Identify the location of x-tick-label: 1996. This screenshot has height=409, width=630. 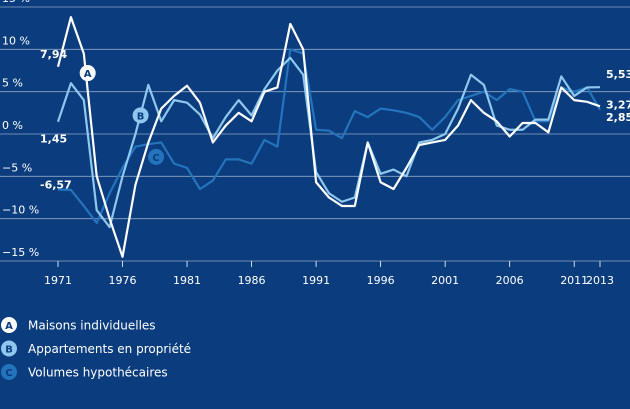
(381, 280).